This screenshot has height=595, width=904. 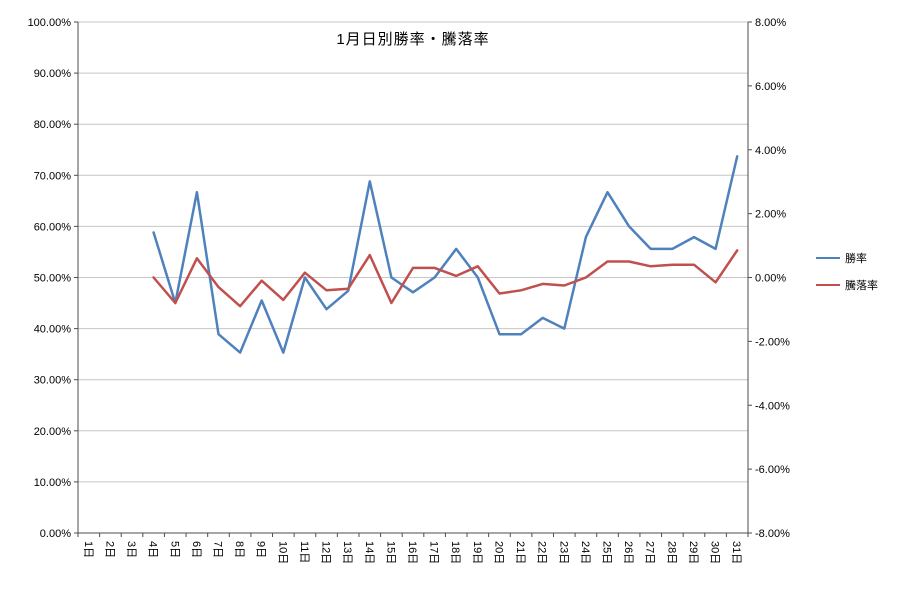 What do you see at coordinates (434, 552) in the screenshot?
I see `x-axis-label: 17日` at bounding box center [434, 552].